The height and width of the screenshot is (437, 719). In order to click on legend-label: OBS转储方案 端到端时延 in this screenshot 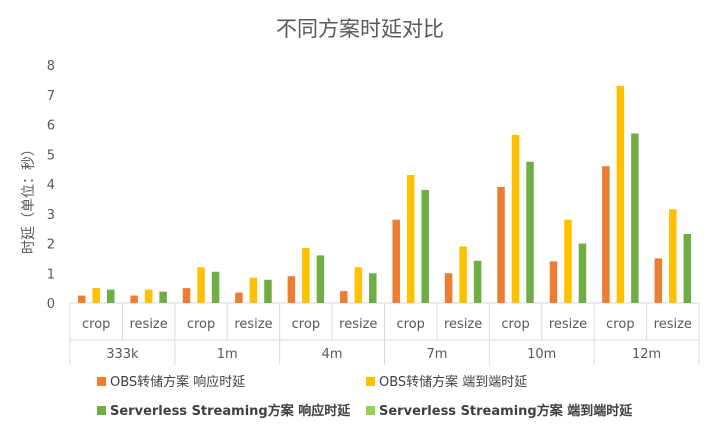, I will do `click(453, 382)`.